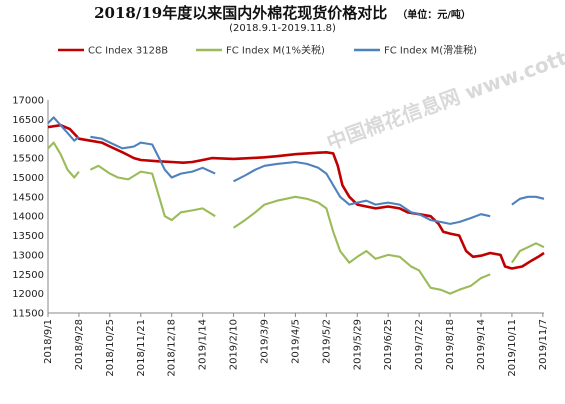  I want to click on x-tick-label: 2019/5/29, so click(357, 344).